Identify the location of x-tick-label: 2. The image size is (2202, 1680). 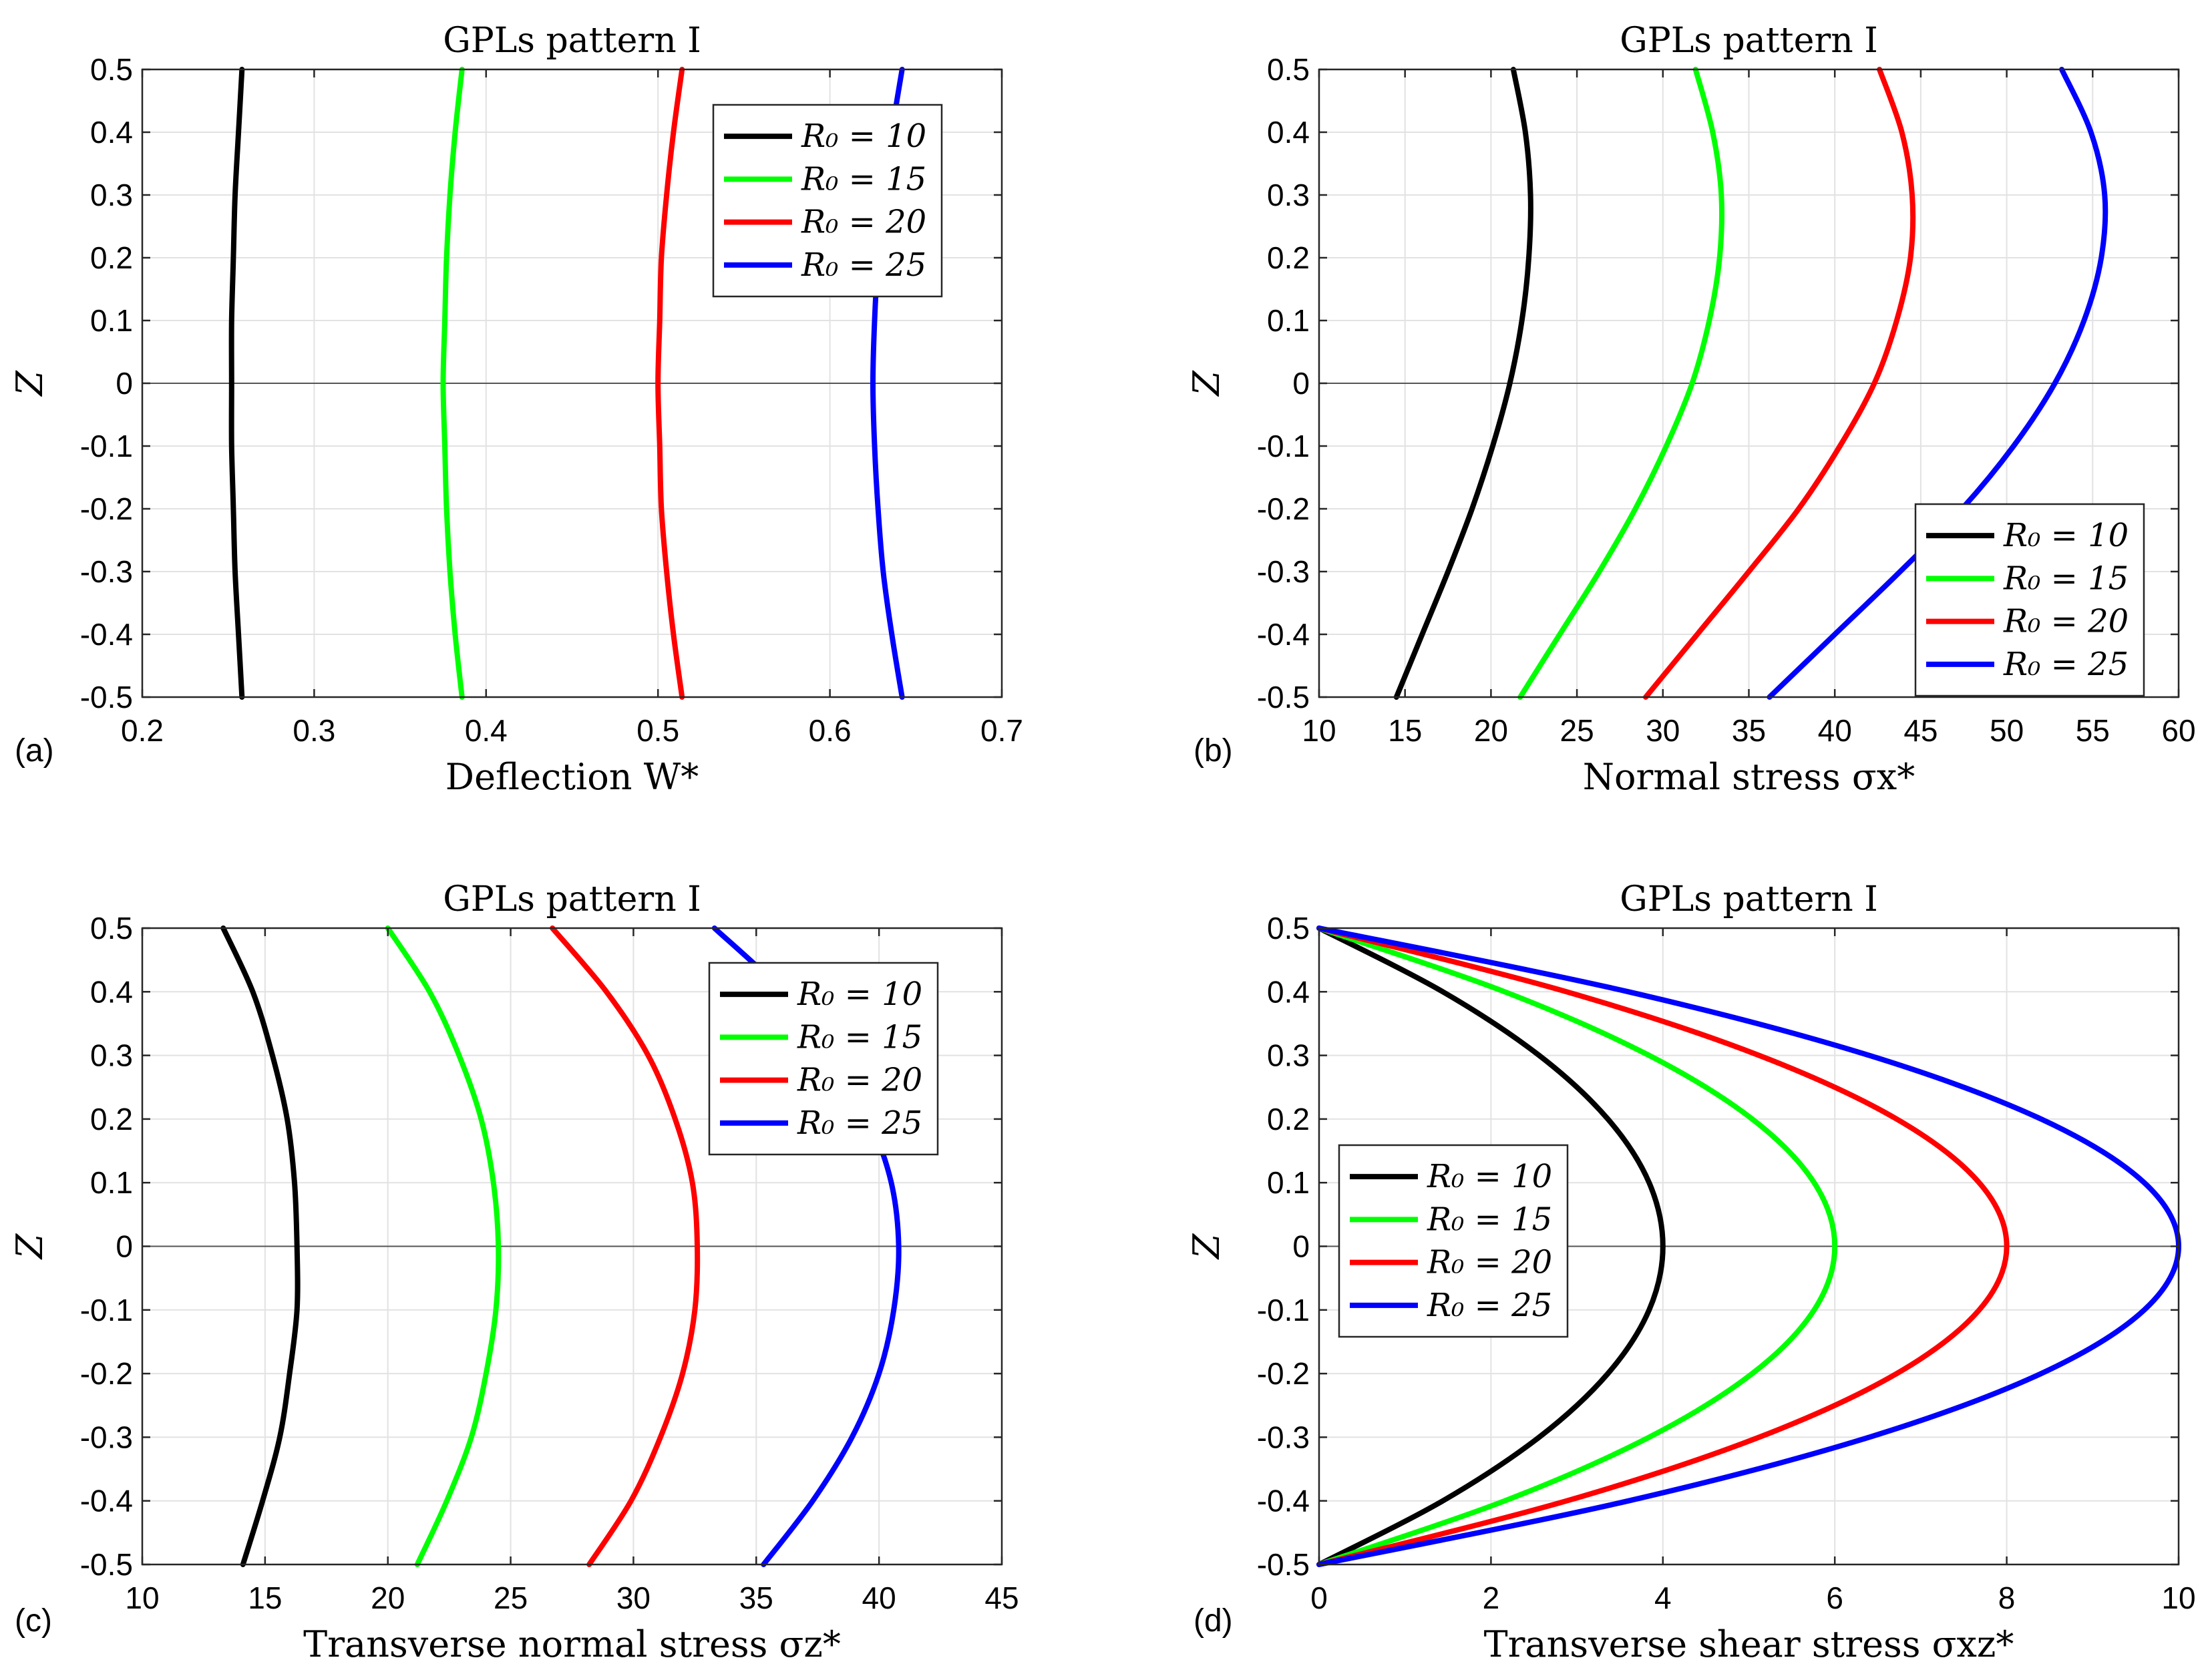
(1491, 1598).